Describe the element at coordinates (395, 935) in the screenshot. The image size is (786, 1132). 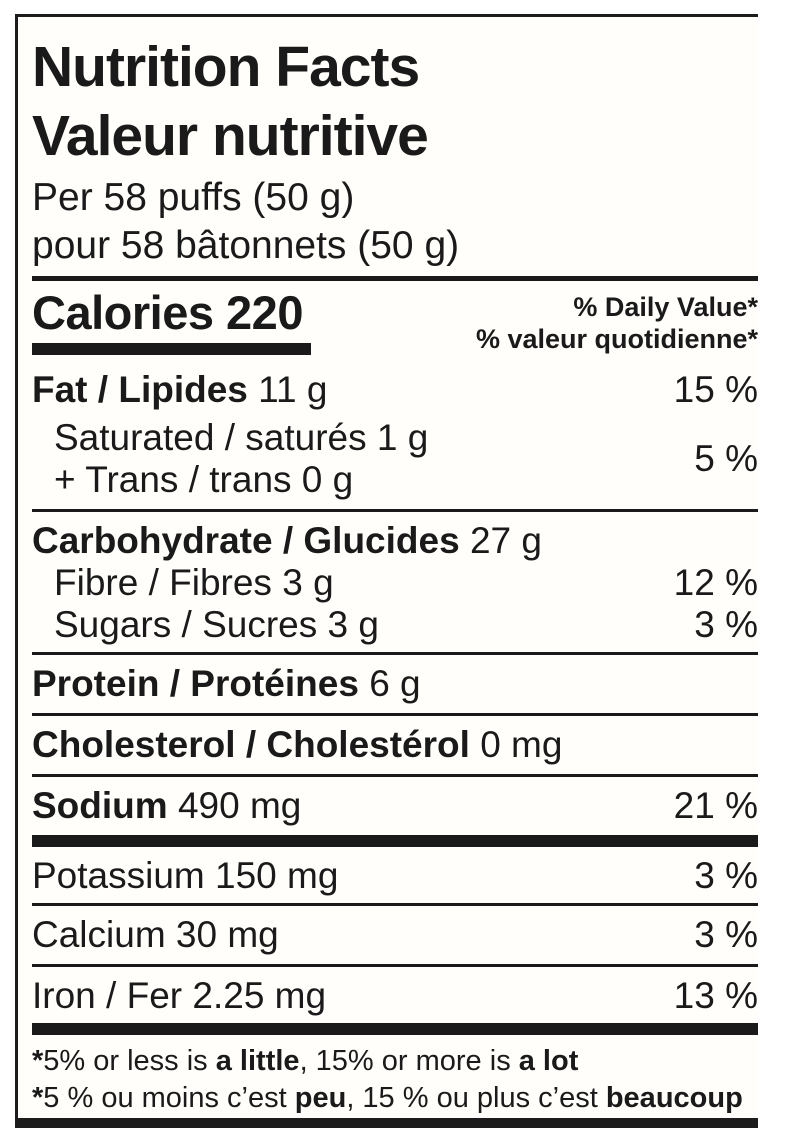
I see `nutrient-row-calcium: Calcium 30 mg 3 %` at that location.